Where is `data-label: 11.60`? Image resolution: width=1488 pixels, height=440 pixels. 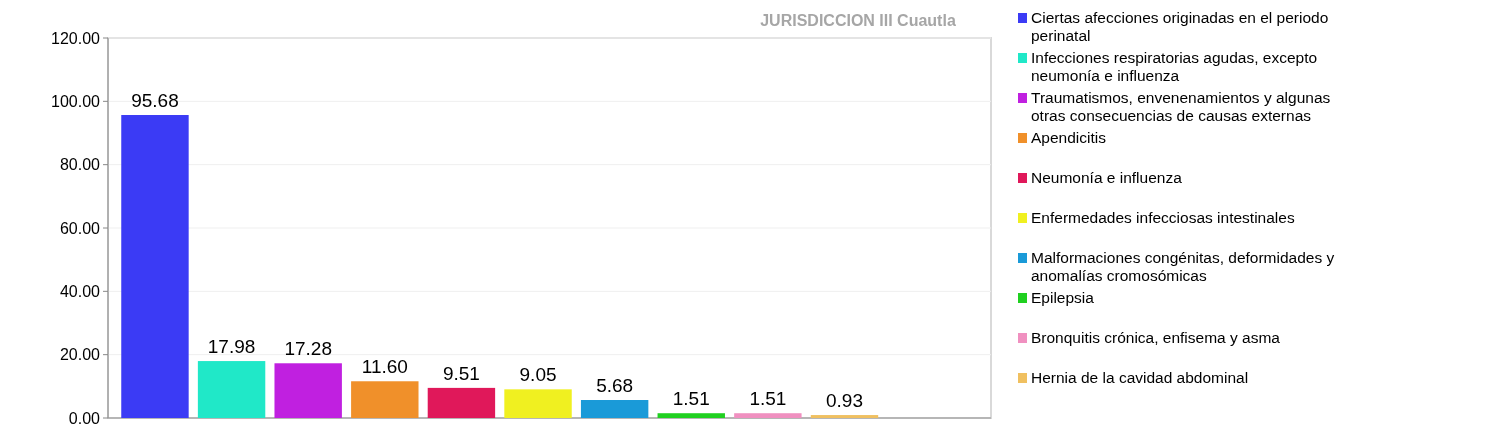 data-label: 11.60 is located at coordinates (384, 367).